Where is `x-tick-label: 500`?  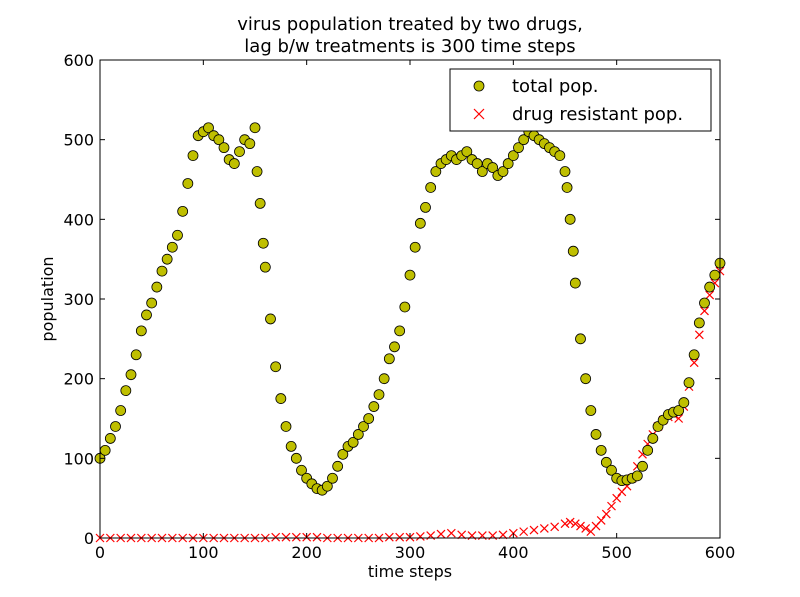 x-tick-label: 500 is located at coordinates (616, 552).